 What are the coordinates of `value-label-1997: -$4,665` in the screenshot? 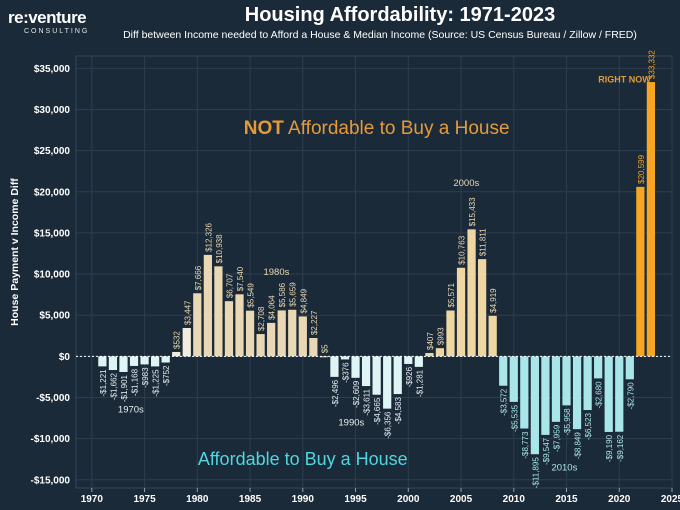 It's located at (377, 411).